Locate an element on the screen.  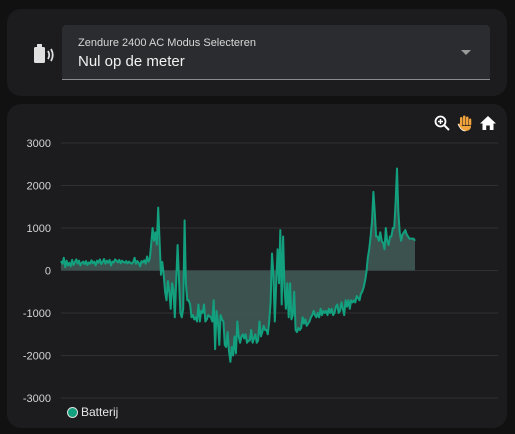
y-tick-label: -2000 is located at coordinates (37, 357).